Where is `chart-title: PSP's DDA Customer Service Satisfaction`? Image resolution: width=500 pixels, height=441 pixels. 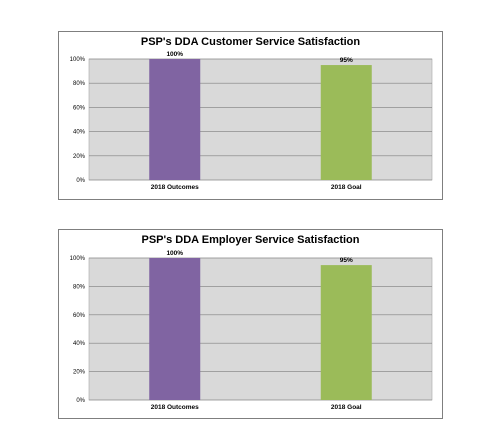 chart-title: PSP's DDA Customer Service Satisfaction is located at coordinates (250, 42).